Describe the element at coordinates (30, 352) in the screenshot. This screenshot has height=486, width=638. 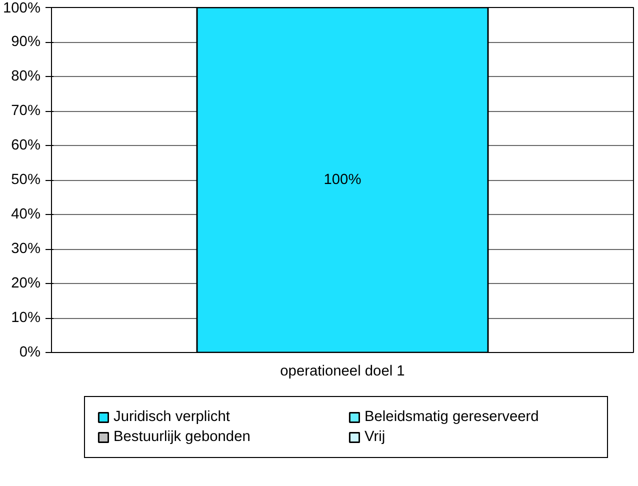
I see `y-tick-label: 0%` at that location.